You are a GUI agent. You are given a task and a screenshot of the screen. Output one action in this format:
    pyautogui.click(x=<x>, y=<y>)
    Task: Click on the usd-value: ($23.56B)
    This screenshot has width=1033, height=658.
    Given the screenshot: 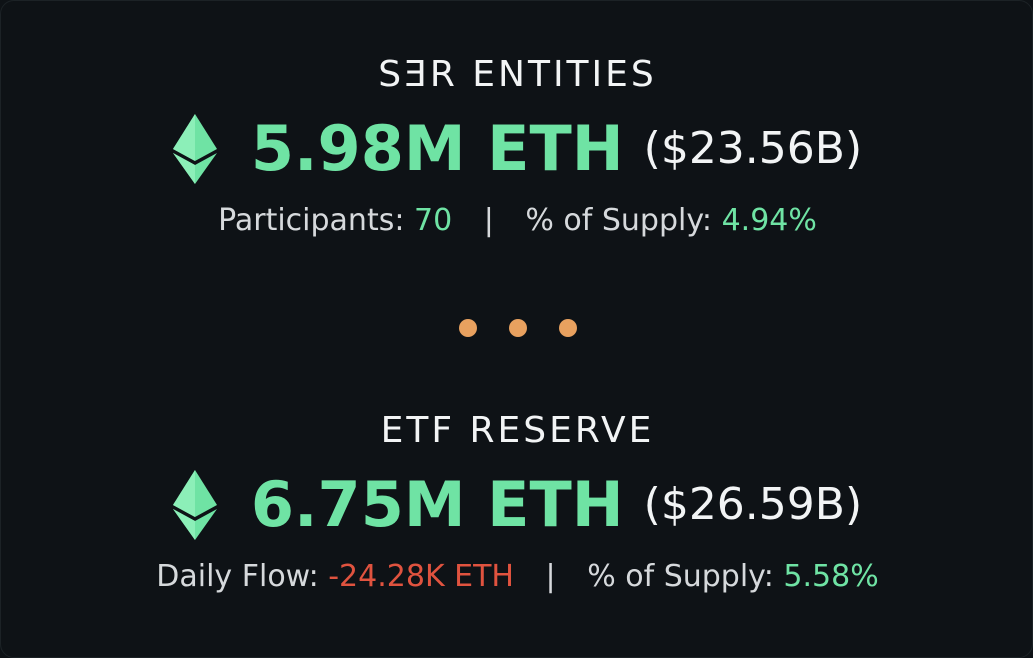 What is the action you would take?
    pyautogui.click(x=753, y=148)
    